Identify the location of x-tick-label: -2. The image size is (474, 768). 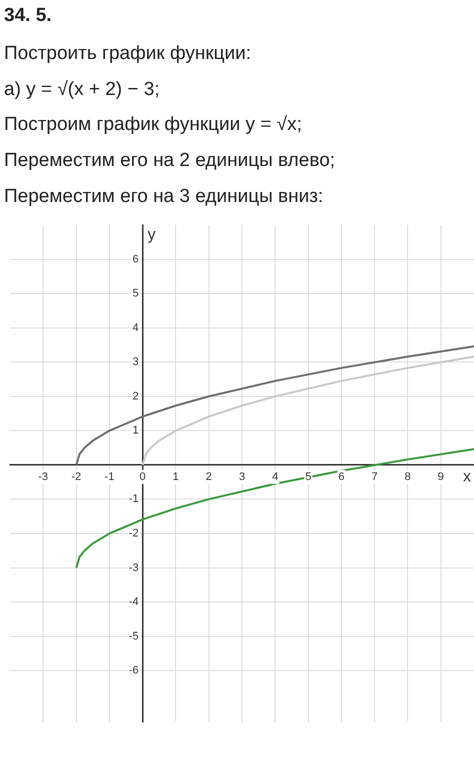
(76, 476).